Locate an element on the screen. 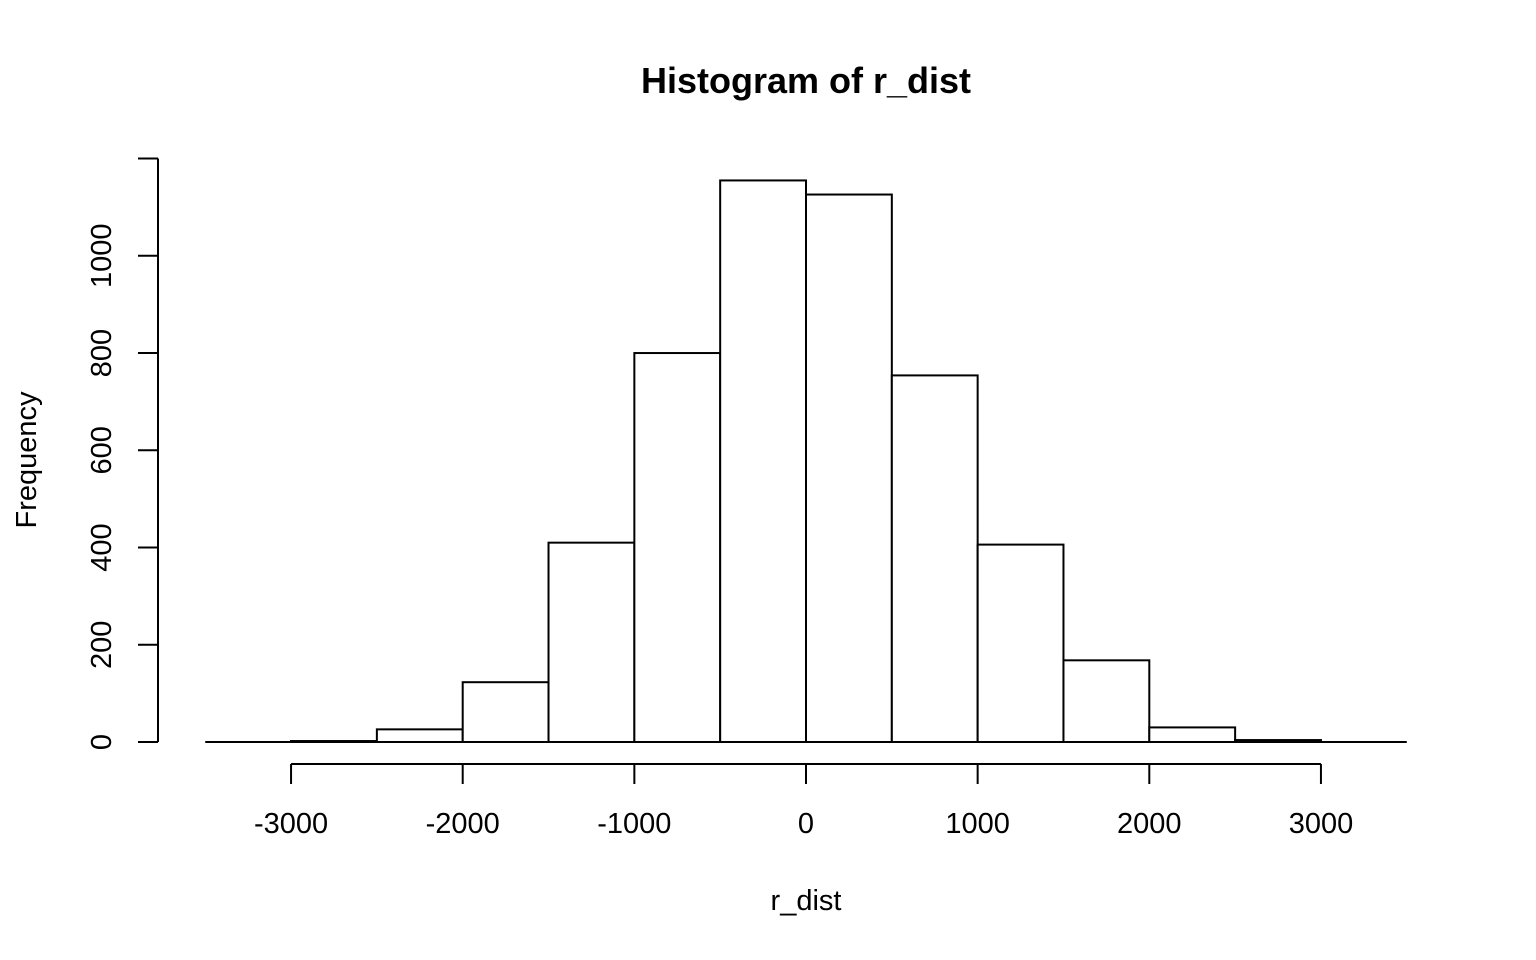  x-axis: -3000 -2000 -1000 0 1000 2000 3000 is located at coordinates (804, 801).